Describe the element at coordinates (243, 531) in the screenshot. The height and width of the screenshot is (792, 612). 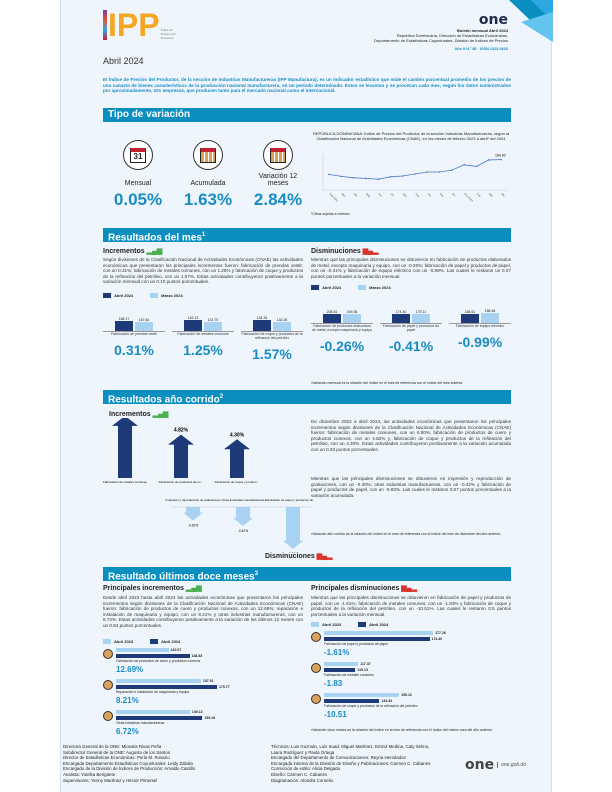
I see `decrease-value: -0.42%` at that location.